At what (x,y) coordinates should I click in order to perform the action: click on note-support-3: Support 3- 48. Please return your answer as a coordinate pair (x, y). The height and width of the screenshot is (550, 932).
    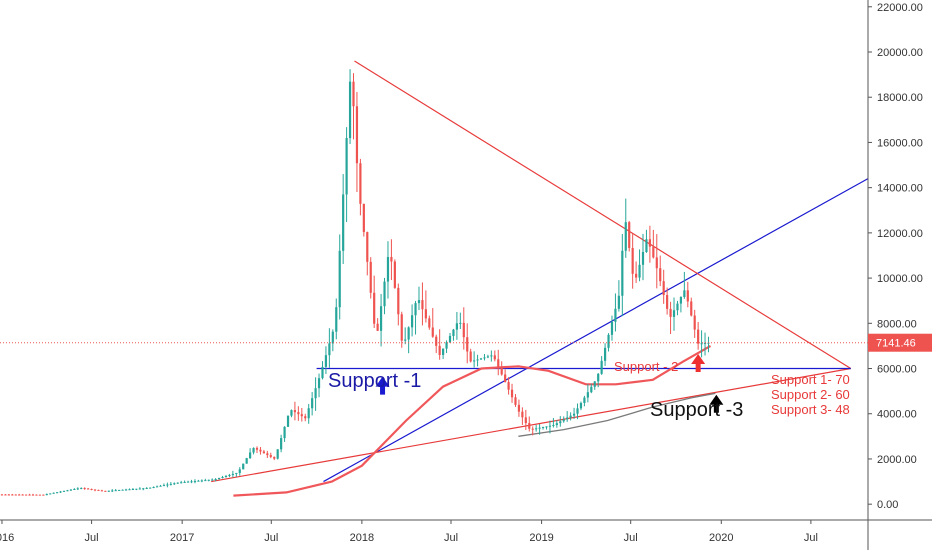
    Looking at the image, I should click on (810, 409).